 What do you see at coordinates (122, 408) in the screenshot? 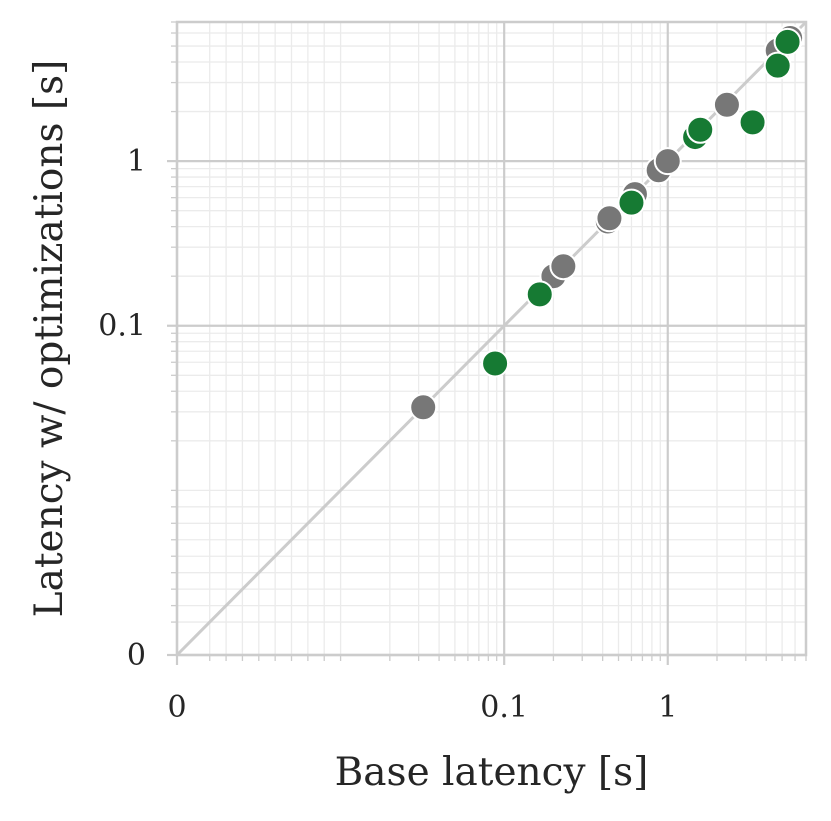
I see `y-tick-labels: 00.11` at bounding box center [122, 408].